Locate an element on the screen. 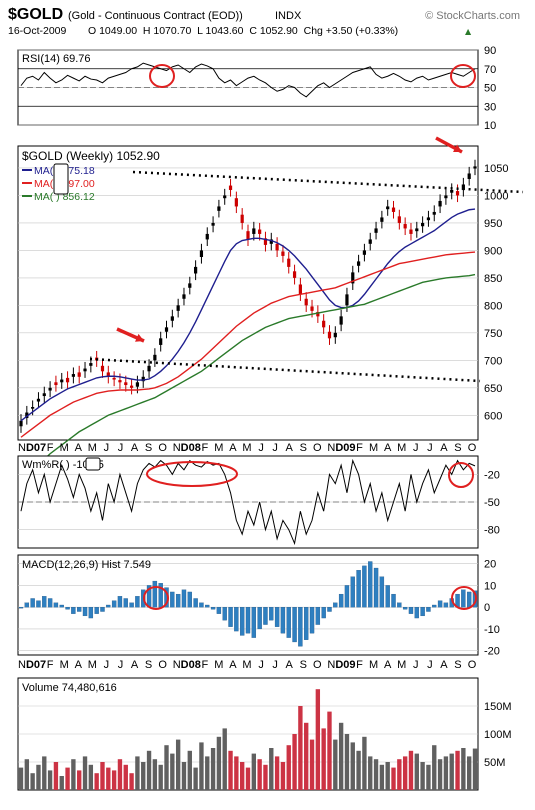  price-x-label: M is located at coordinates (64, 448).